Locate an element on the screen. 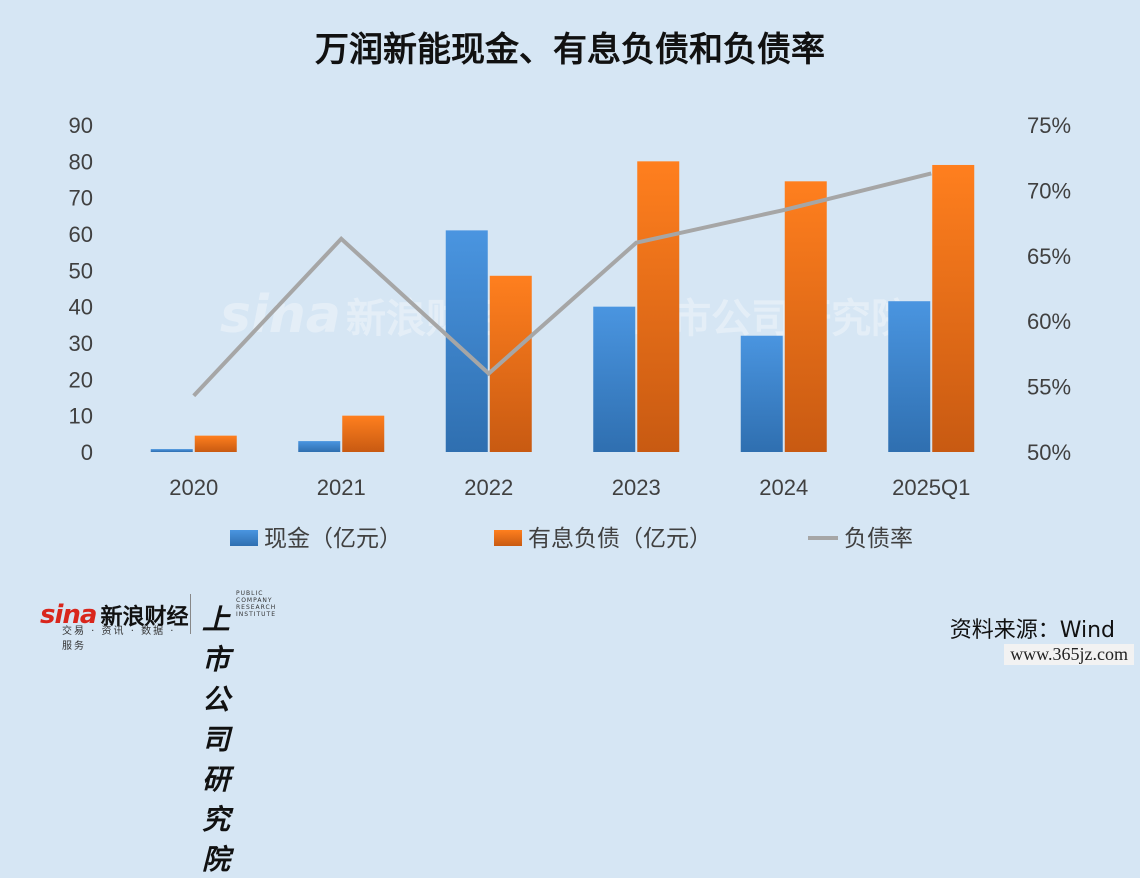 Image resolution: width=1140 pixels, height=878 pixels. sina-tagline: 交易 · 资讯 · 数据 · 服务 is located at coordinates (125, 637).